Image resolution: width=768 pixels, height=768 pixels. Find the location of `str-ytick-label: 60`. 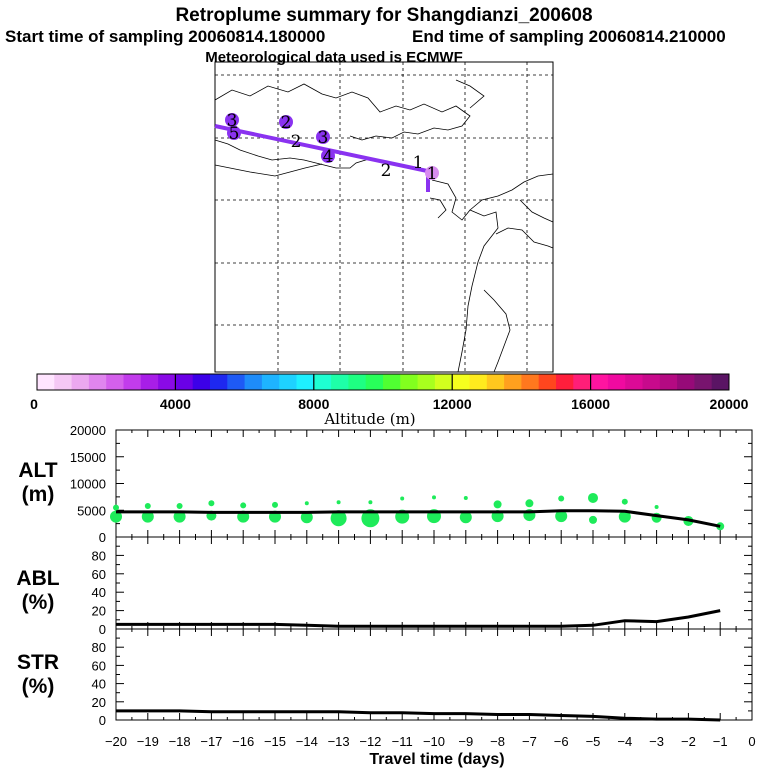

str-ytick-label: 60 is located at coordinates (99, 665).